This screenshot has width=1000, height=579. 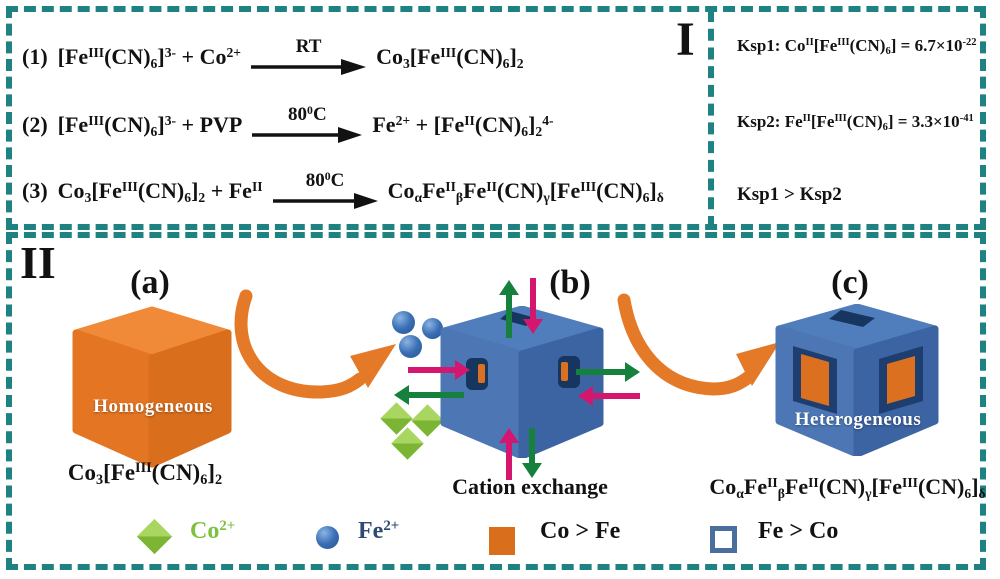 What do you see at coordinates (509, 454) in the screenshot?
I see `cation-in-arrow-bottom` at bounding box center [509, 454].